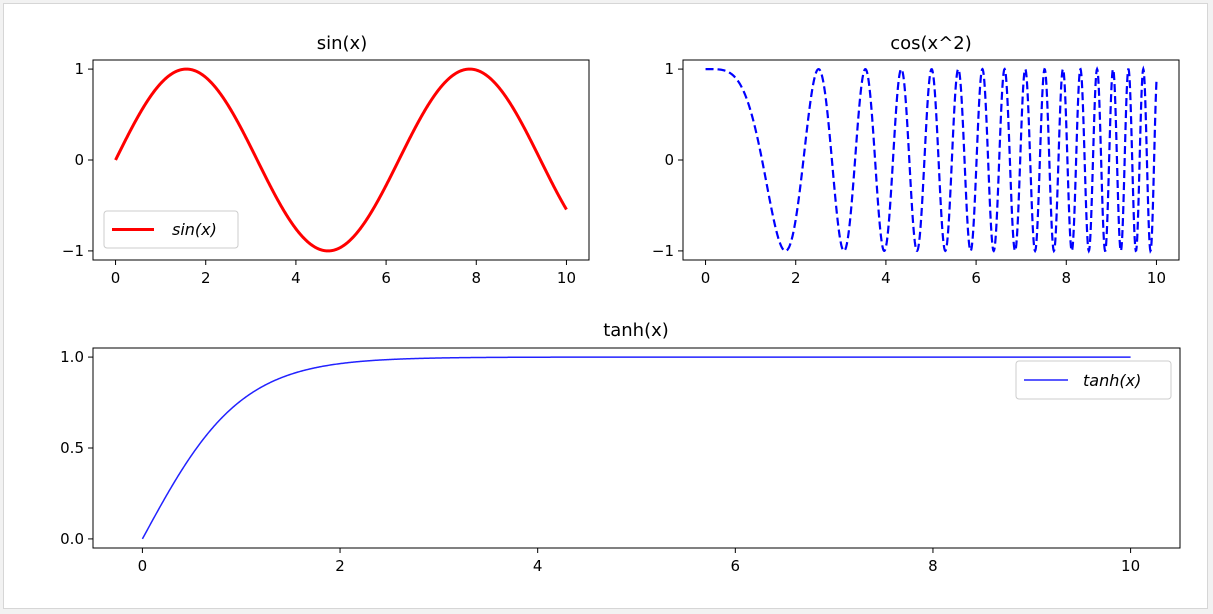  I want to click on sin-series-line, so click(341, 160).